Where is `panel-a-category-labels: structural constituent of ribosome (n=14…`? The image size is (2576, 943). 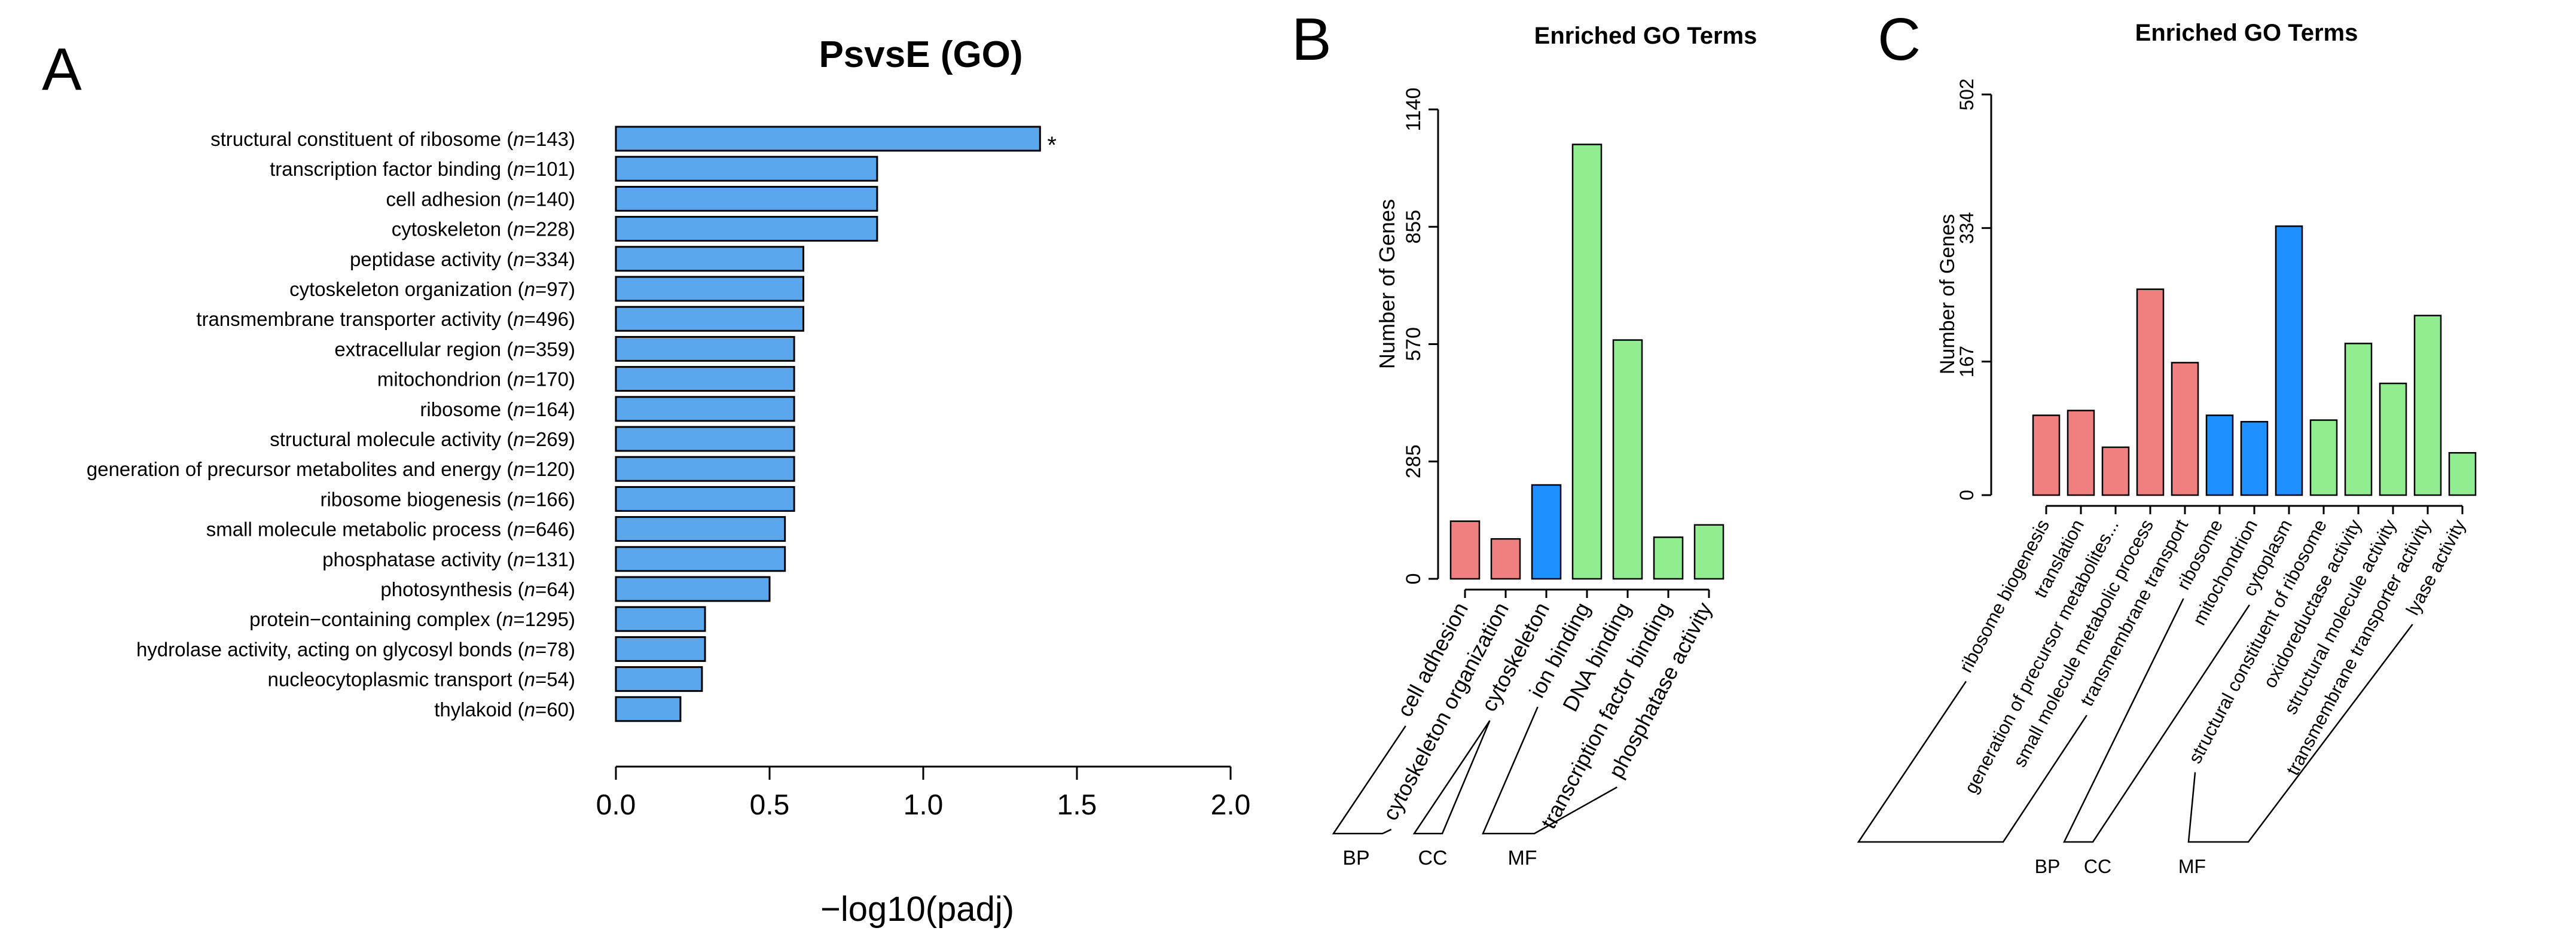 panel-a-category-labels: structural constituent of ribosome (n=14… is located at coordinates (331, 425).